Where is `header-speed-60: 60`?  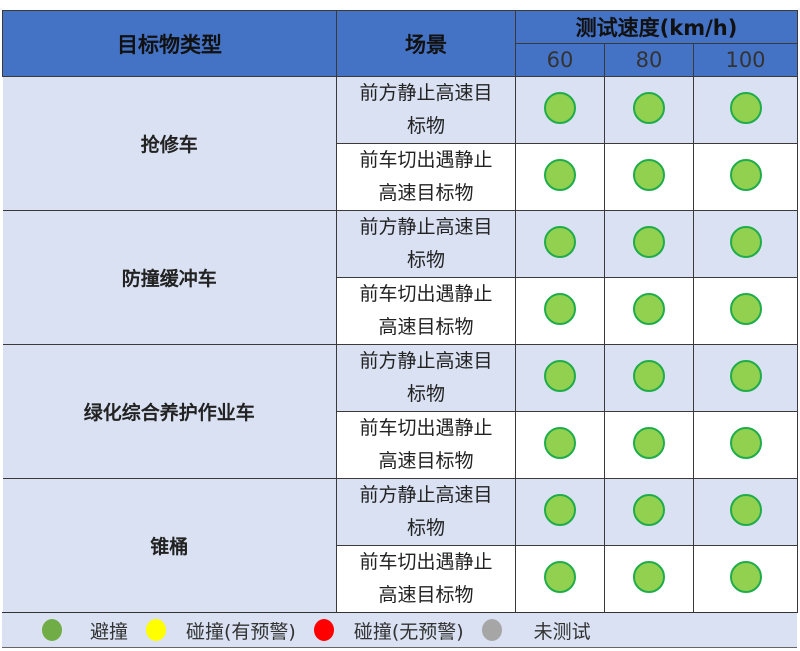 header-speed-60: 60 is located at coordinates (560, 60).